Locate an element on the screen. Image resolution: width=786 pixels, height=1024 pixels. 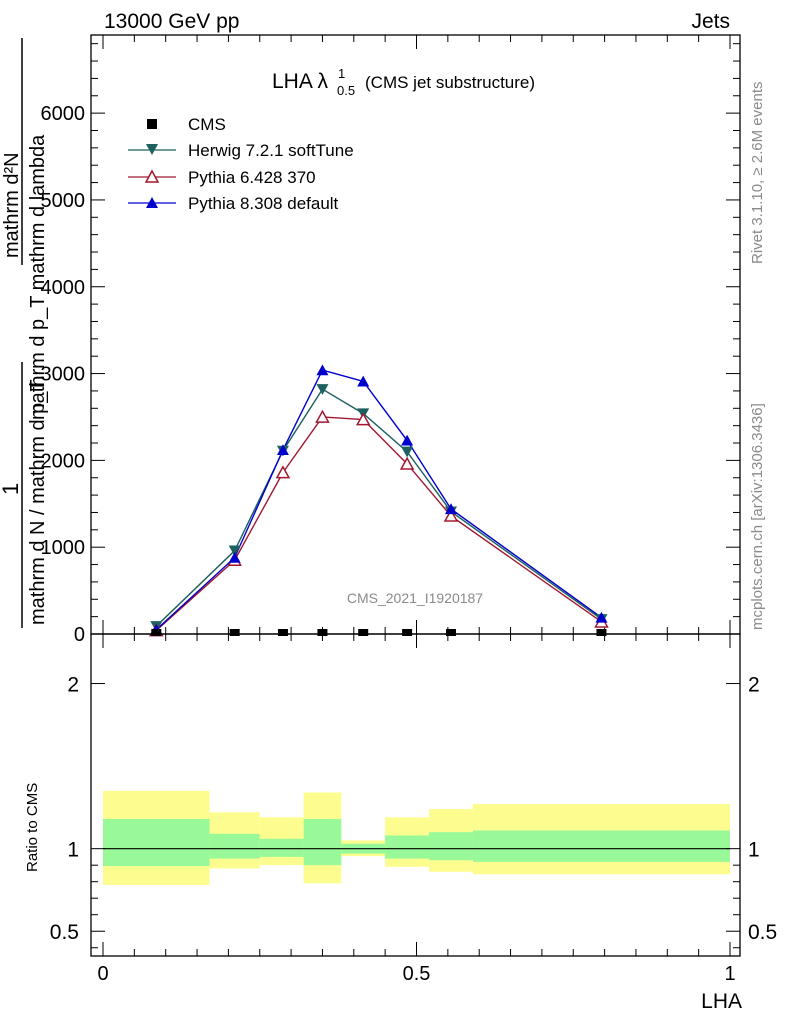
chart-title: LHA λ 1 0.5 (CMS jet substructure) is located at coordinates (403, 82).